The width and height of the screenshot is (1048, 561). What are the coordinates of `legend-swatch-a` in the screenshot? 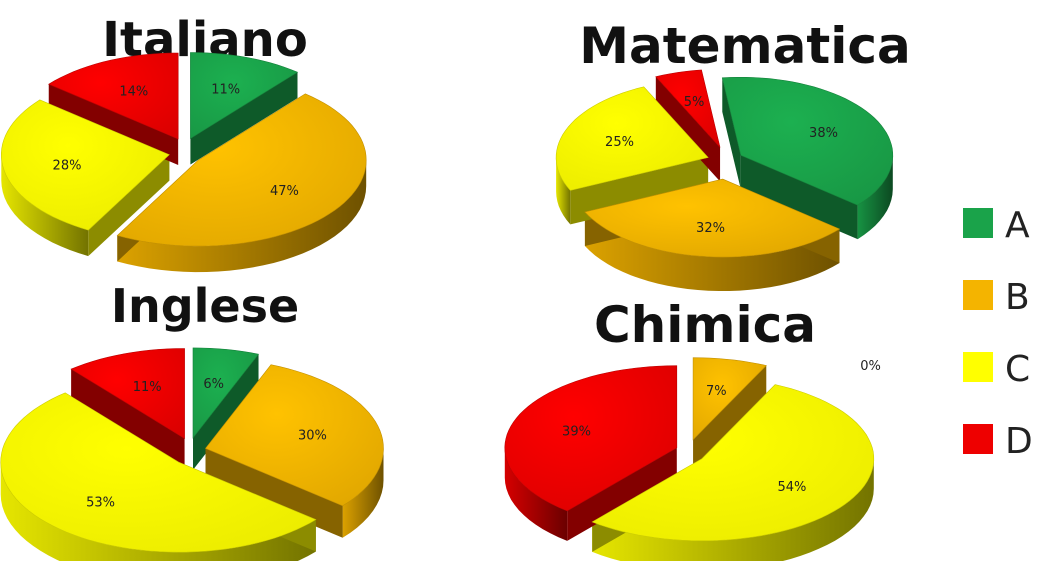 It's located at (978, 223).